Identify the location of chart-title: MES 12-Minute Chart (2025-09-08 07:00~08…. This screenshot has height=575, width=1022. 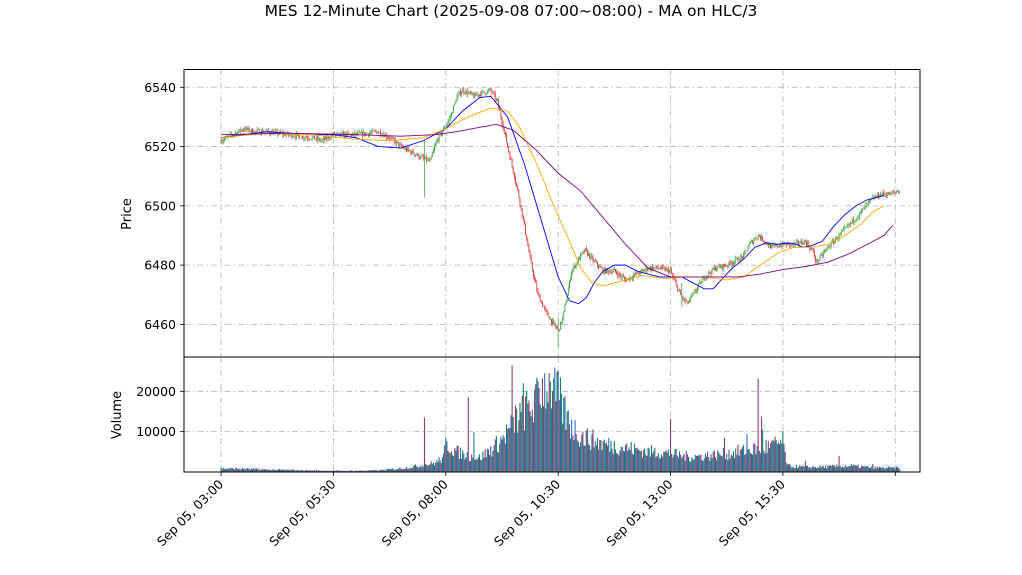
(511, 11).